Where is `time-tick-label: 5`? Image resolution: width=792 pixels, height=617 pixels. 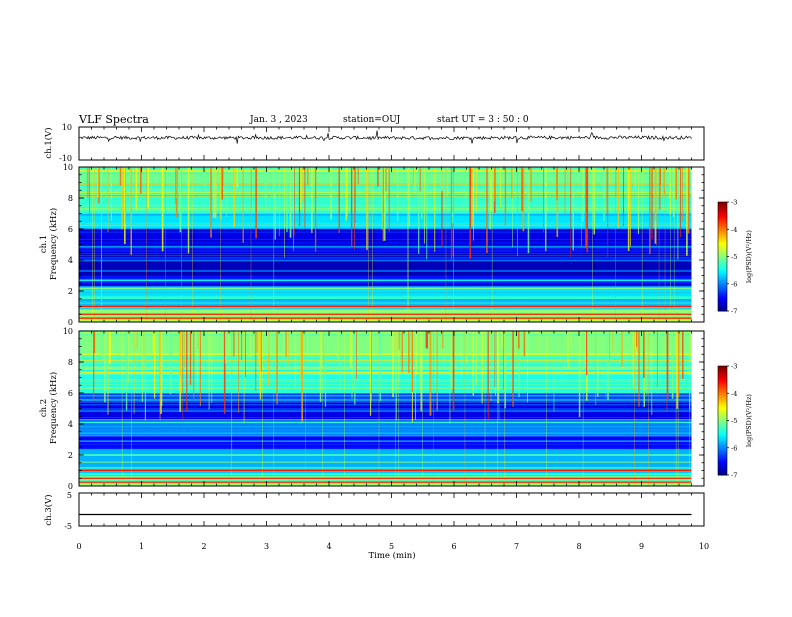 time-tick-label: 5 is located at coordinates (391, 546).